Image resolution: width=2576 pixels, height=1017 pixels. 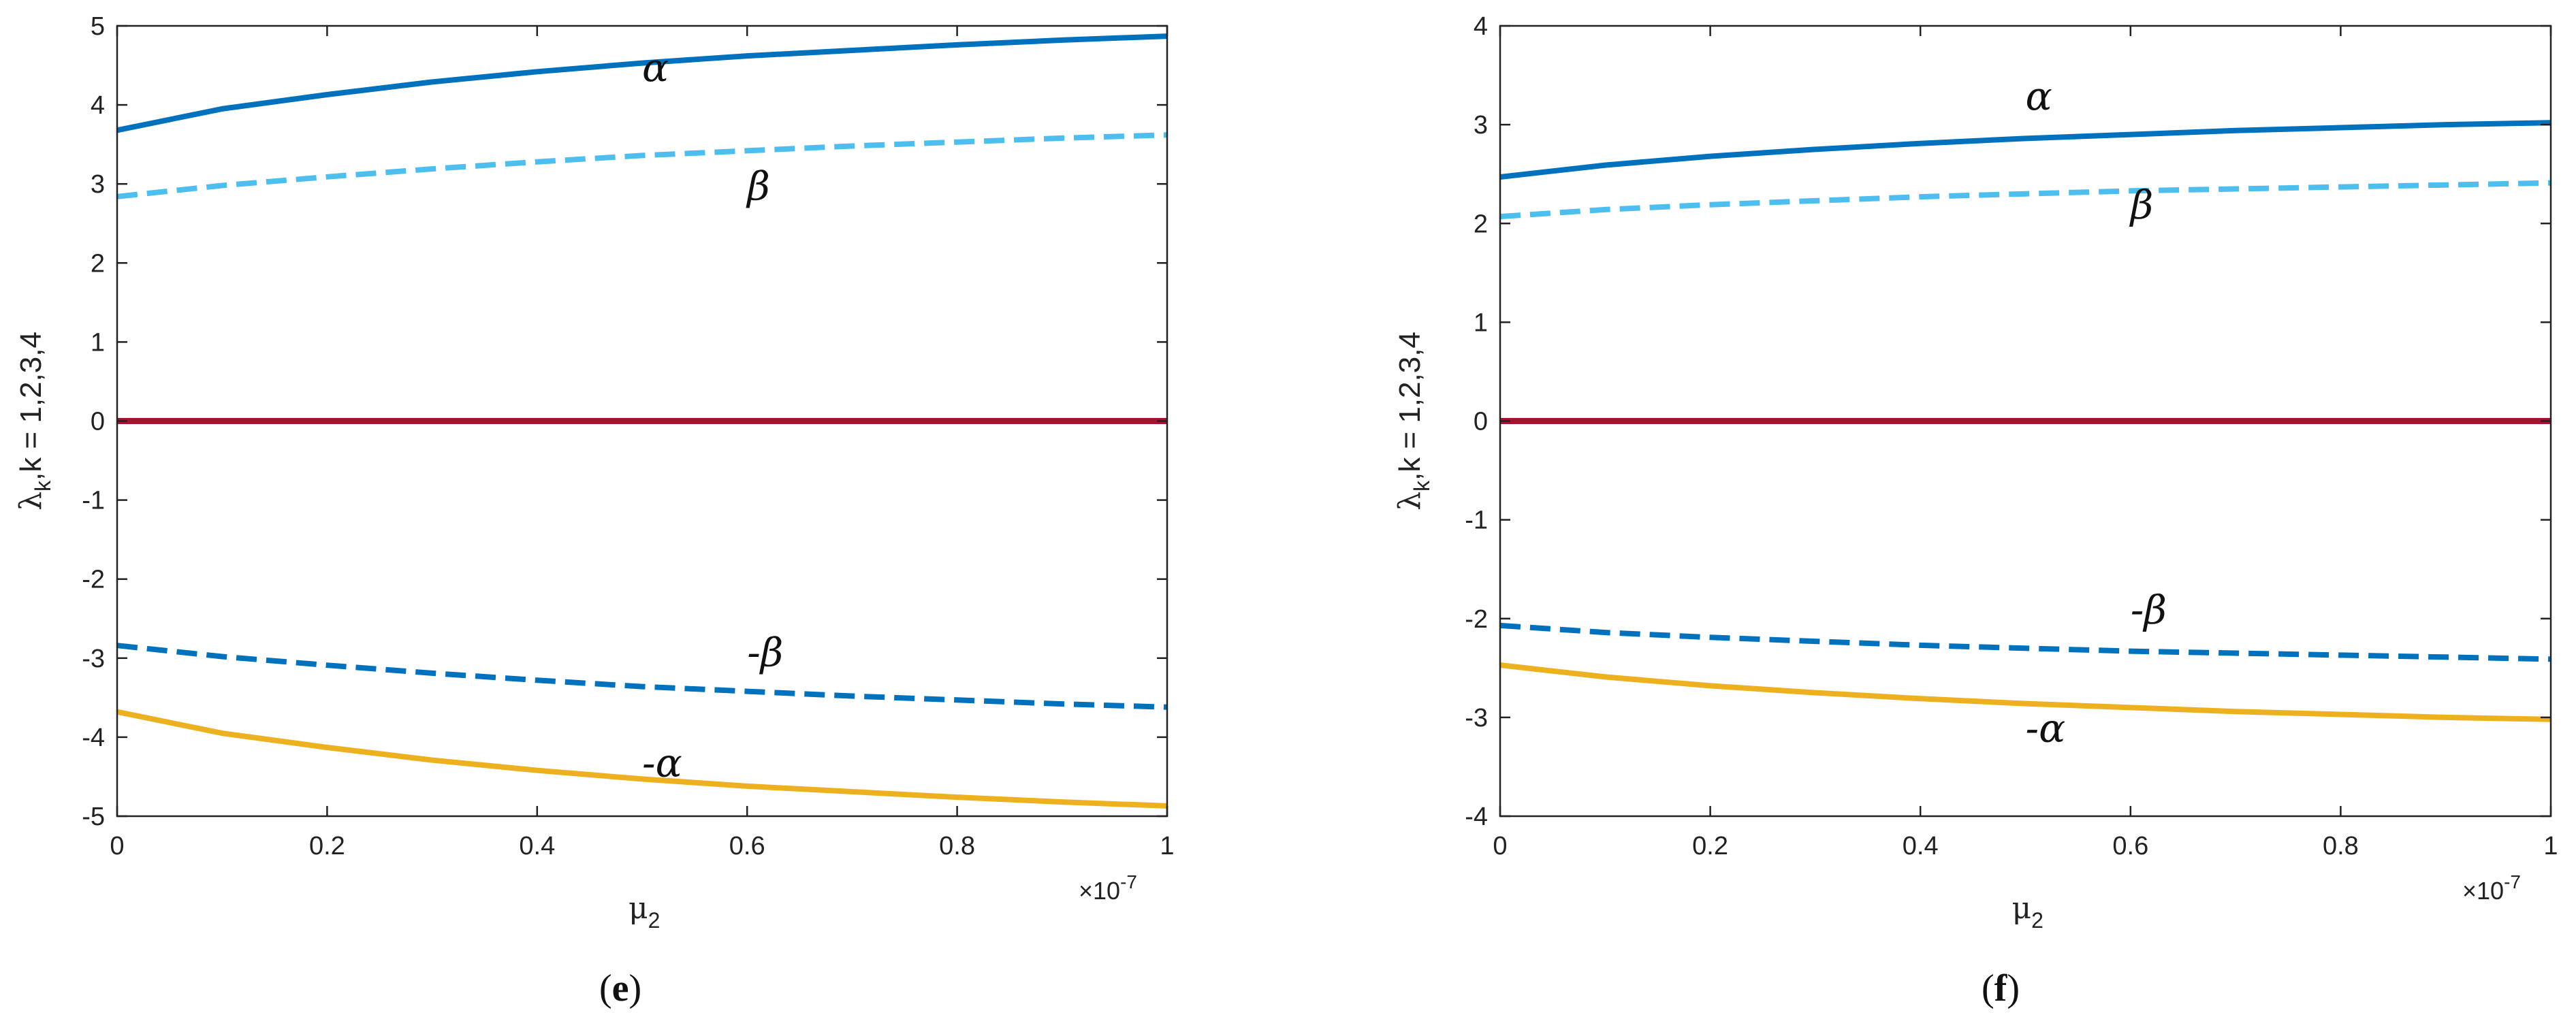 I want to click on series-annotation-f-3: -α, so click(x=2046, y=729).